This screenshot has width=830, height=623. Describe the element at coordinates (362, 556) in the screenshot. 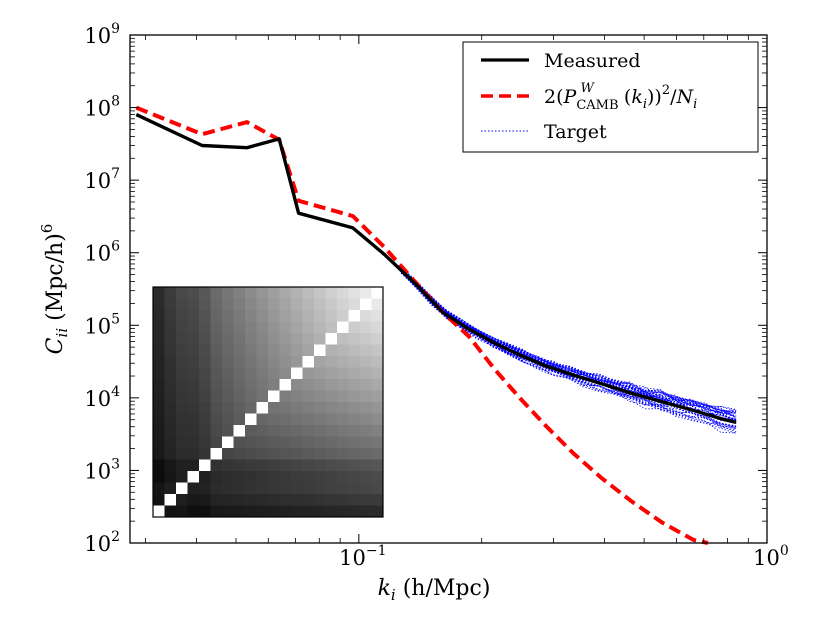

I see `x-tick-label: 10⁻¹` at that location.